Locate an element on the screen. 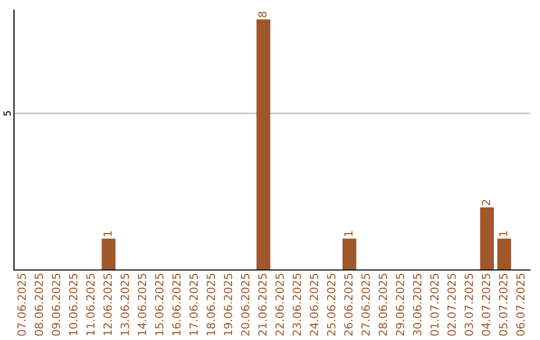  x-tick-label: 28.06.2025 is located at coordinates (383, 305).